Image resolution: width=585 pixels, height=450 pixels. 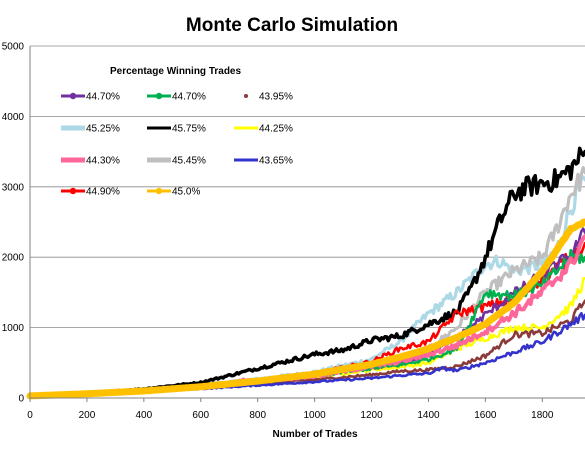 I want to click on legend-item: 45.0%, so click(x=173, y=192).